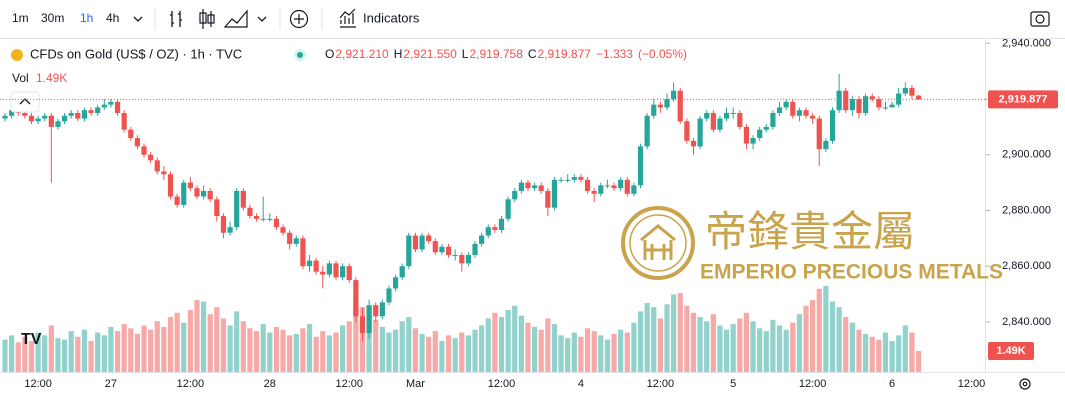  Describe the element at coordinates (565, 54) in the screenshot. I see `ohlc-value: 2,919.877` at that location.